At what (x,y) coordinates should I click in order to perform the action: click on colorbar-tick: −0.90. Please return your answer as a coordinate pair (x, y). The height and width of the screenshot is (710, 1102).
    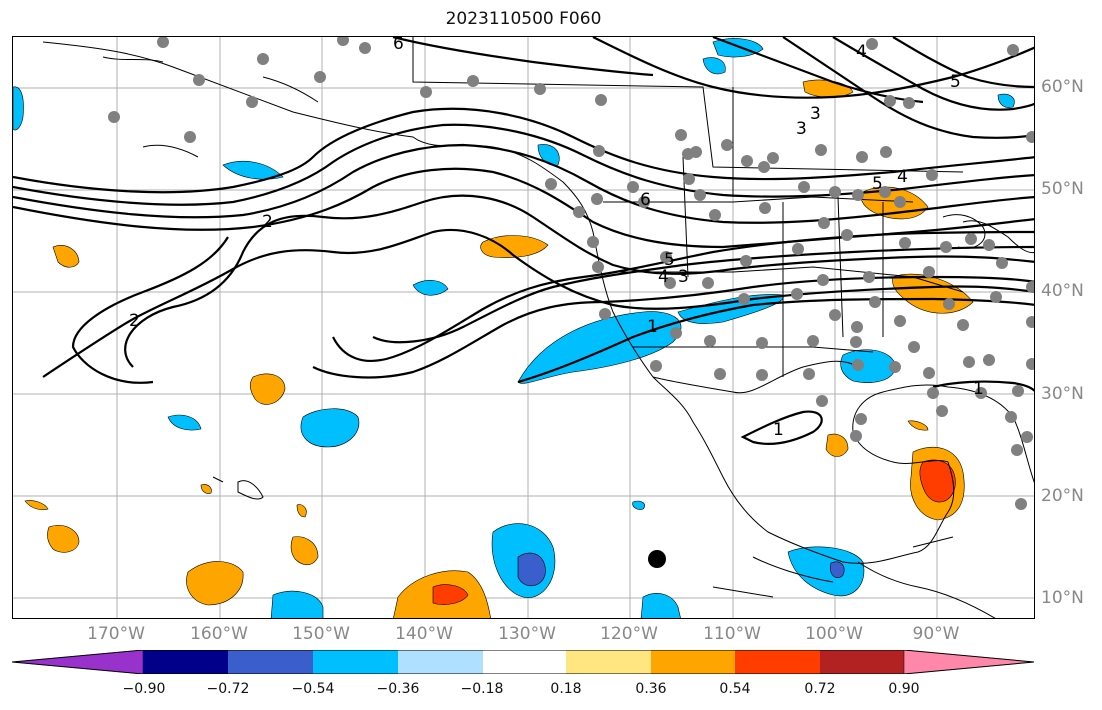
    Looking at the image, I should click on (144, 689).